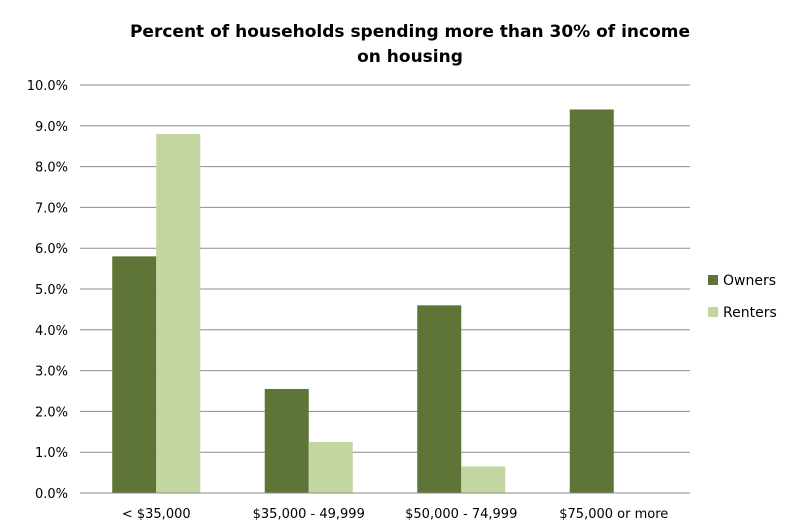  I want to click on y-tick-label: 1.0%, so click(51, 453).